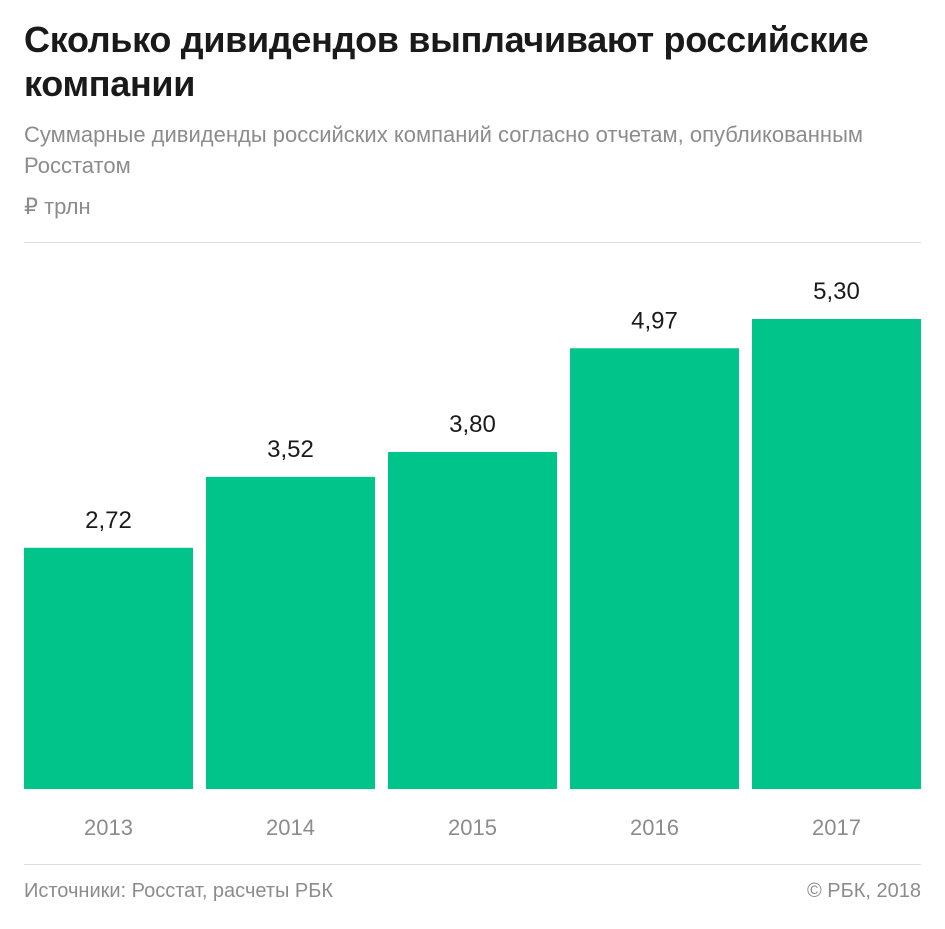 This screenshot has width=945, height=929. Describe the element at coordinates (863, 891) in the screenshot. I see `copyright-note: © РБК, 2018` at that location.